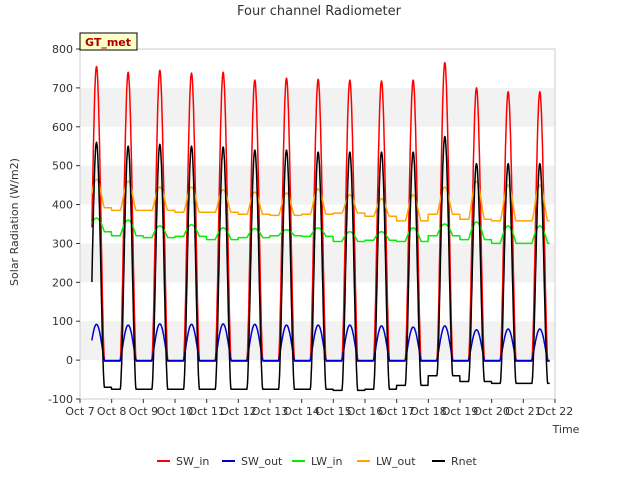  Describe the element at coordinates (319, 11) in the screenshot. I see `chart-title: Four channel Radiometer` at that location.